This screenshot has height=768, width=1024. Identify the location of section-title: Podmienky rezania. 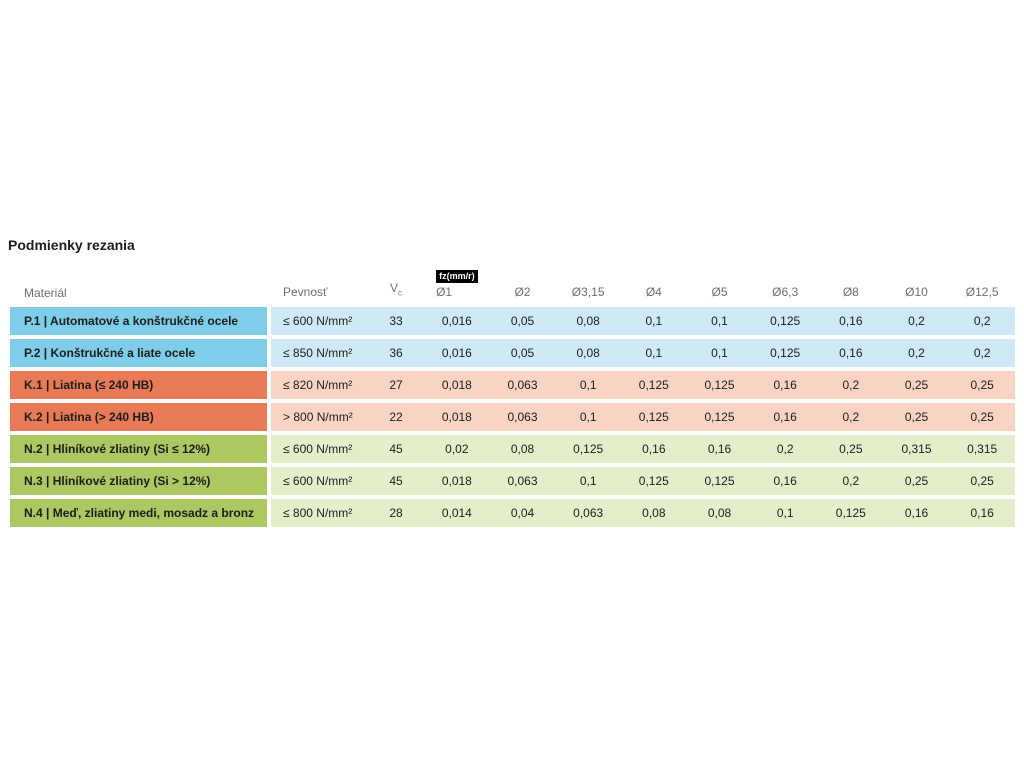
(71, 245).